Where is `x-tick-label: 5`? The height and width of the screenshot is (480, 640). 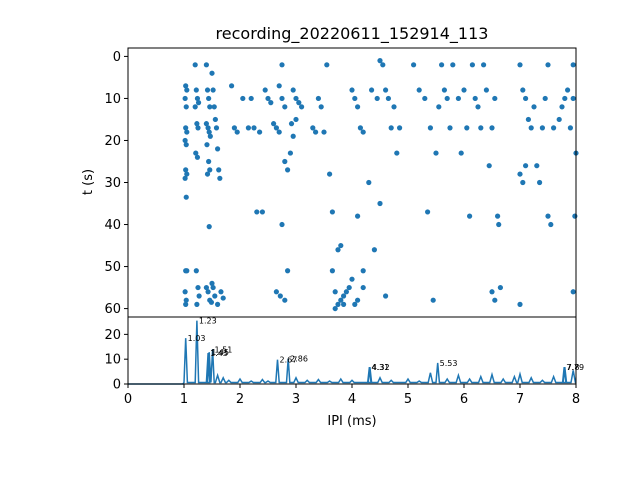
x-tick-label: 5 is located at coordinates (408, 399).